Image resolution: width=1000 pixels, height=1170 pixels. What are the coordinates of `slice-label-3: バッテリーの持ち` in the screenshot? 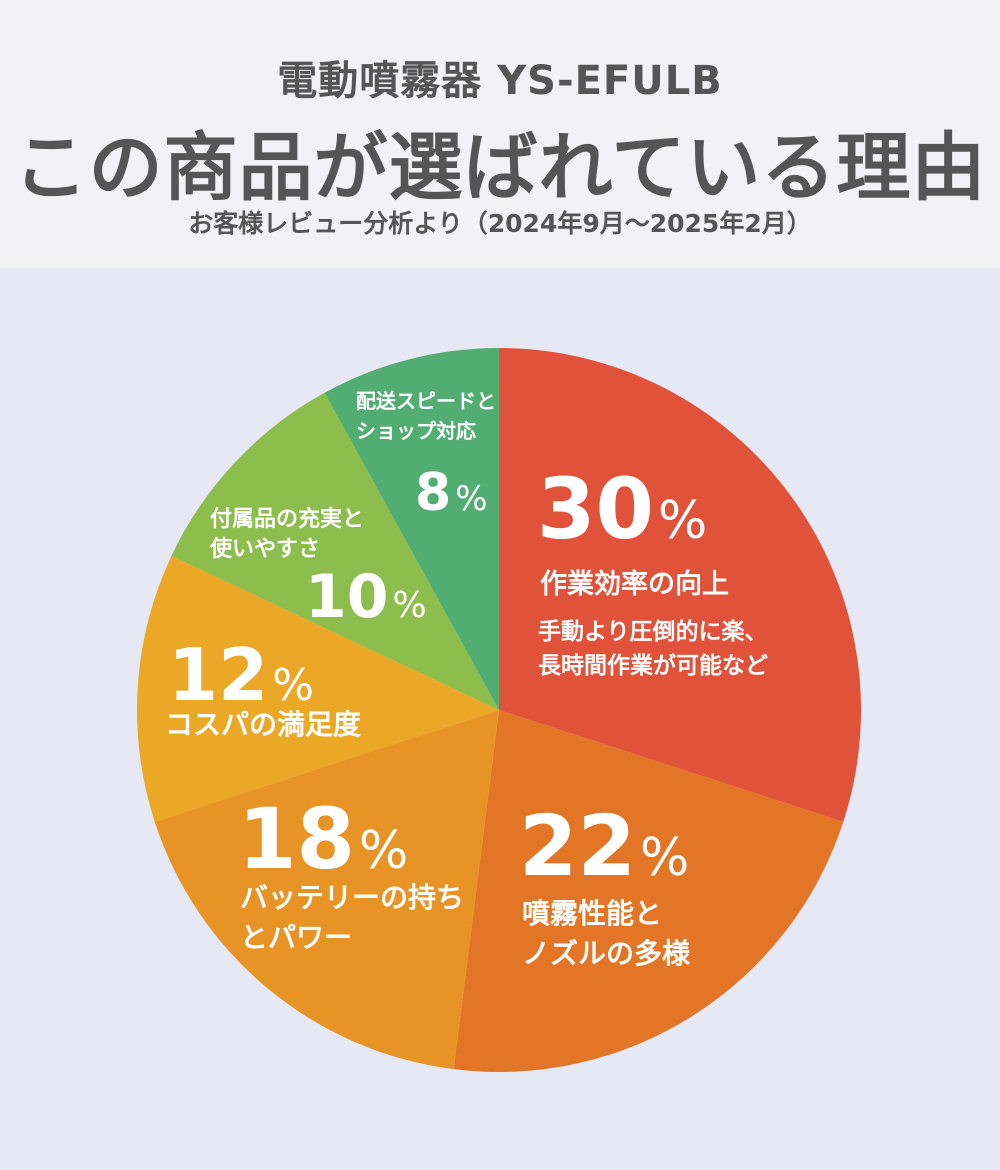 It's located at (352, 897).